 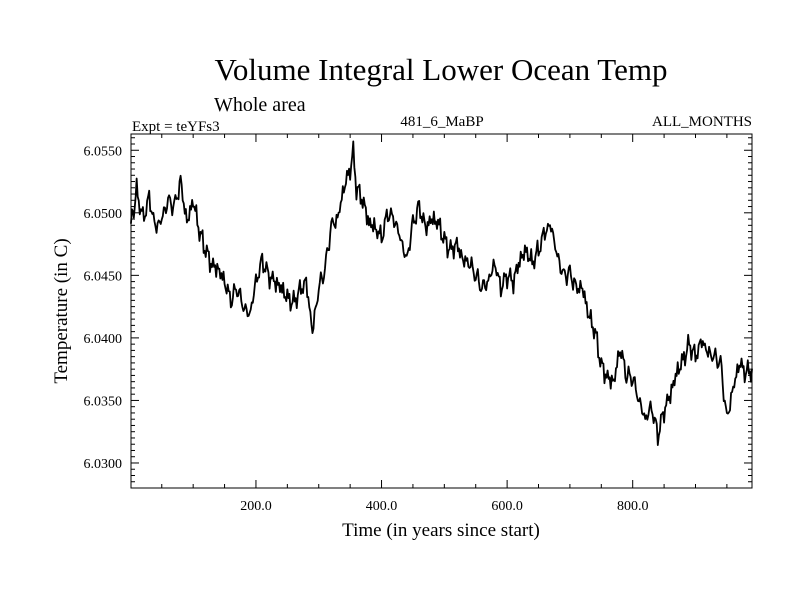 What do you see at coordinates (507, 506) in the screenshot?
I see `x-tick-label: 600.0` at bounding box center [507, 506].